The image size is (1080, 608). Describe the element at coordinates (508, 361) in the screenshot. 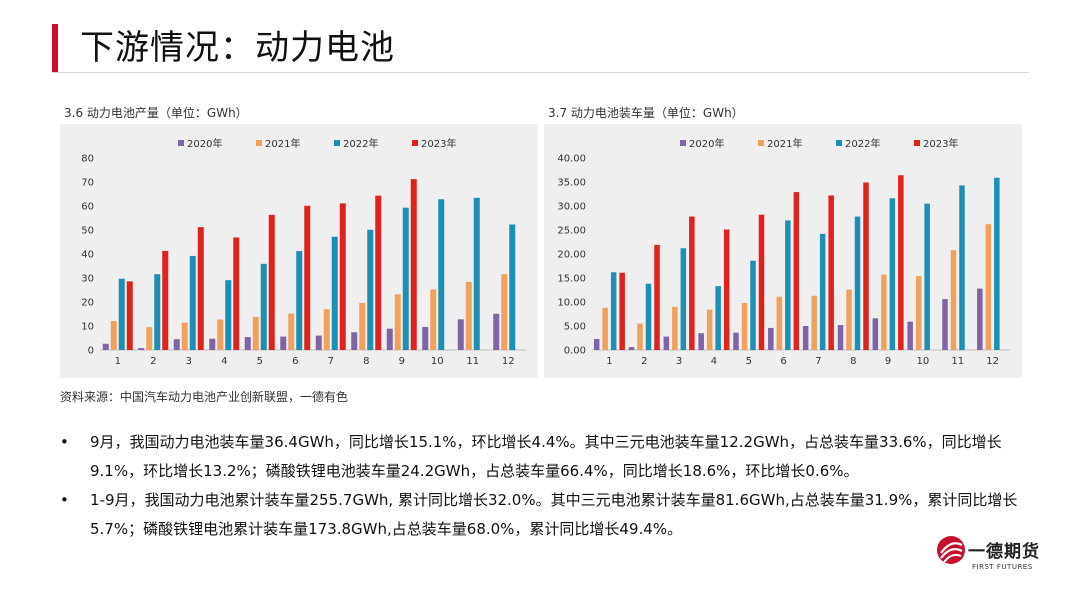

I see `x-tick-label: 12` at that location.